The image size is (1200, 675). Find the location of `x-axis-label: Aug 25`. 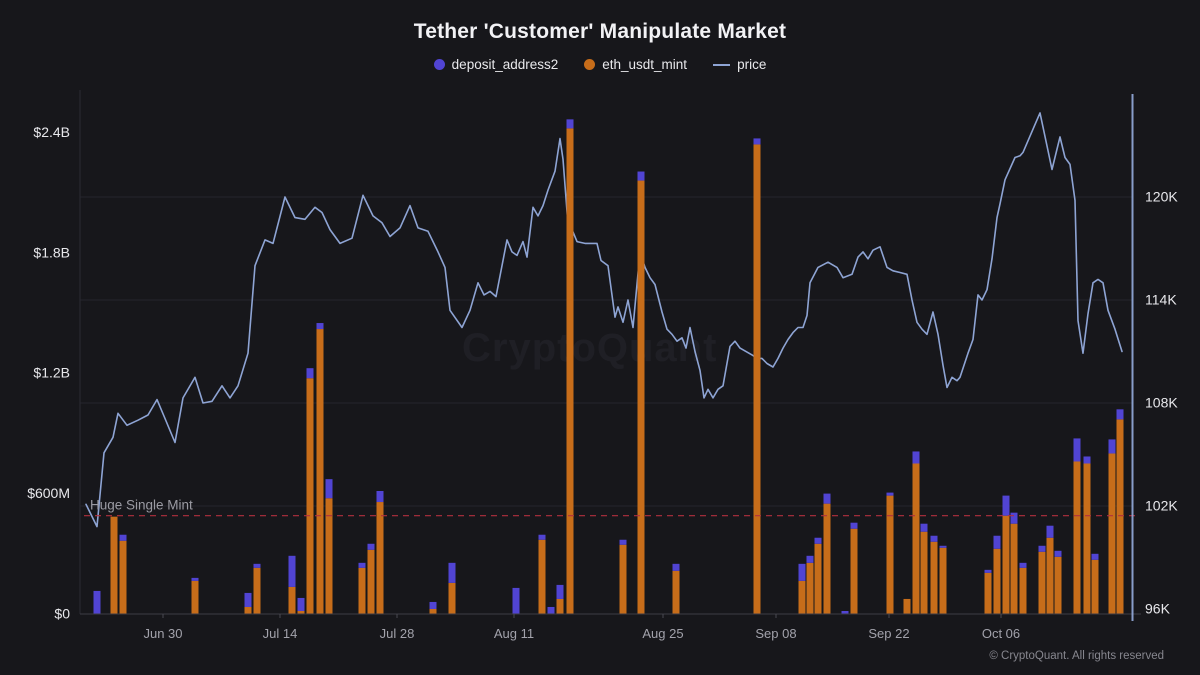

x-axis-label: Aug 25 is located at coordinates (662, 633).